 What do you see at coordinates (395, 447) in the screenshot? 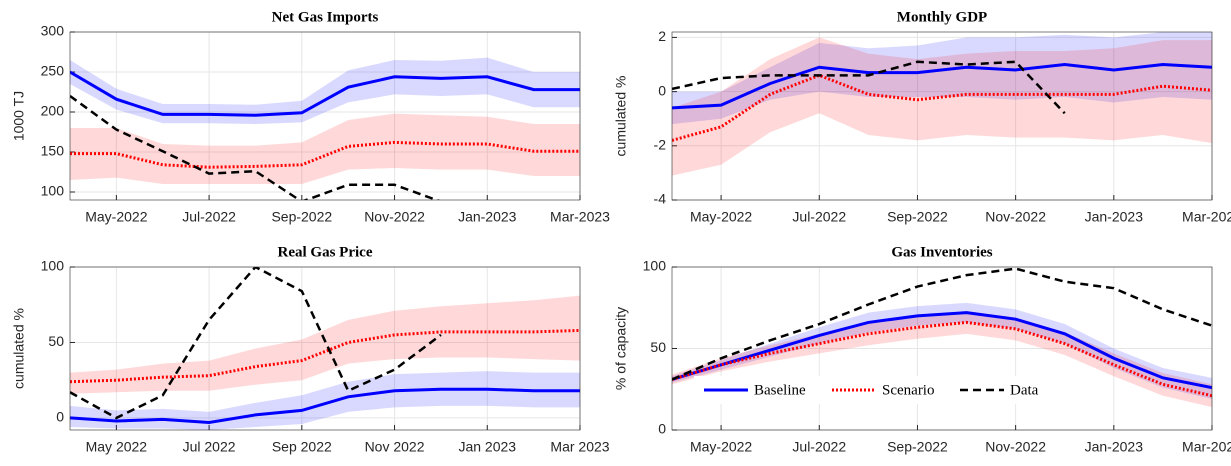
I see `x-tick-label: Nov 2022` at bounding box center [395, 447].